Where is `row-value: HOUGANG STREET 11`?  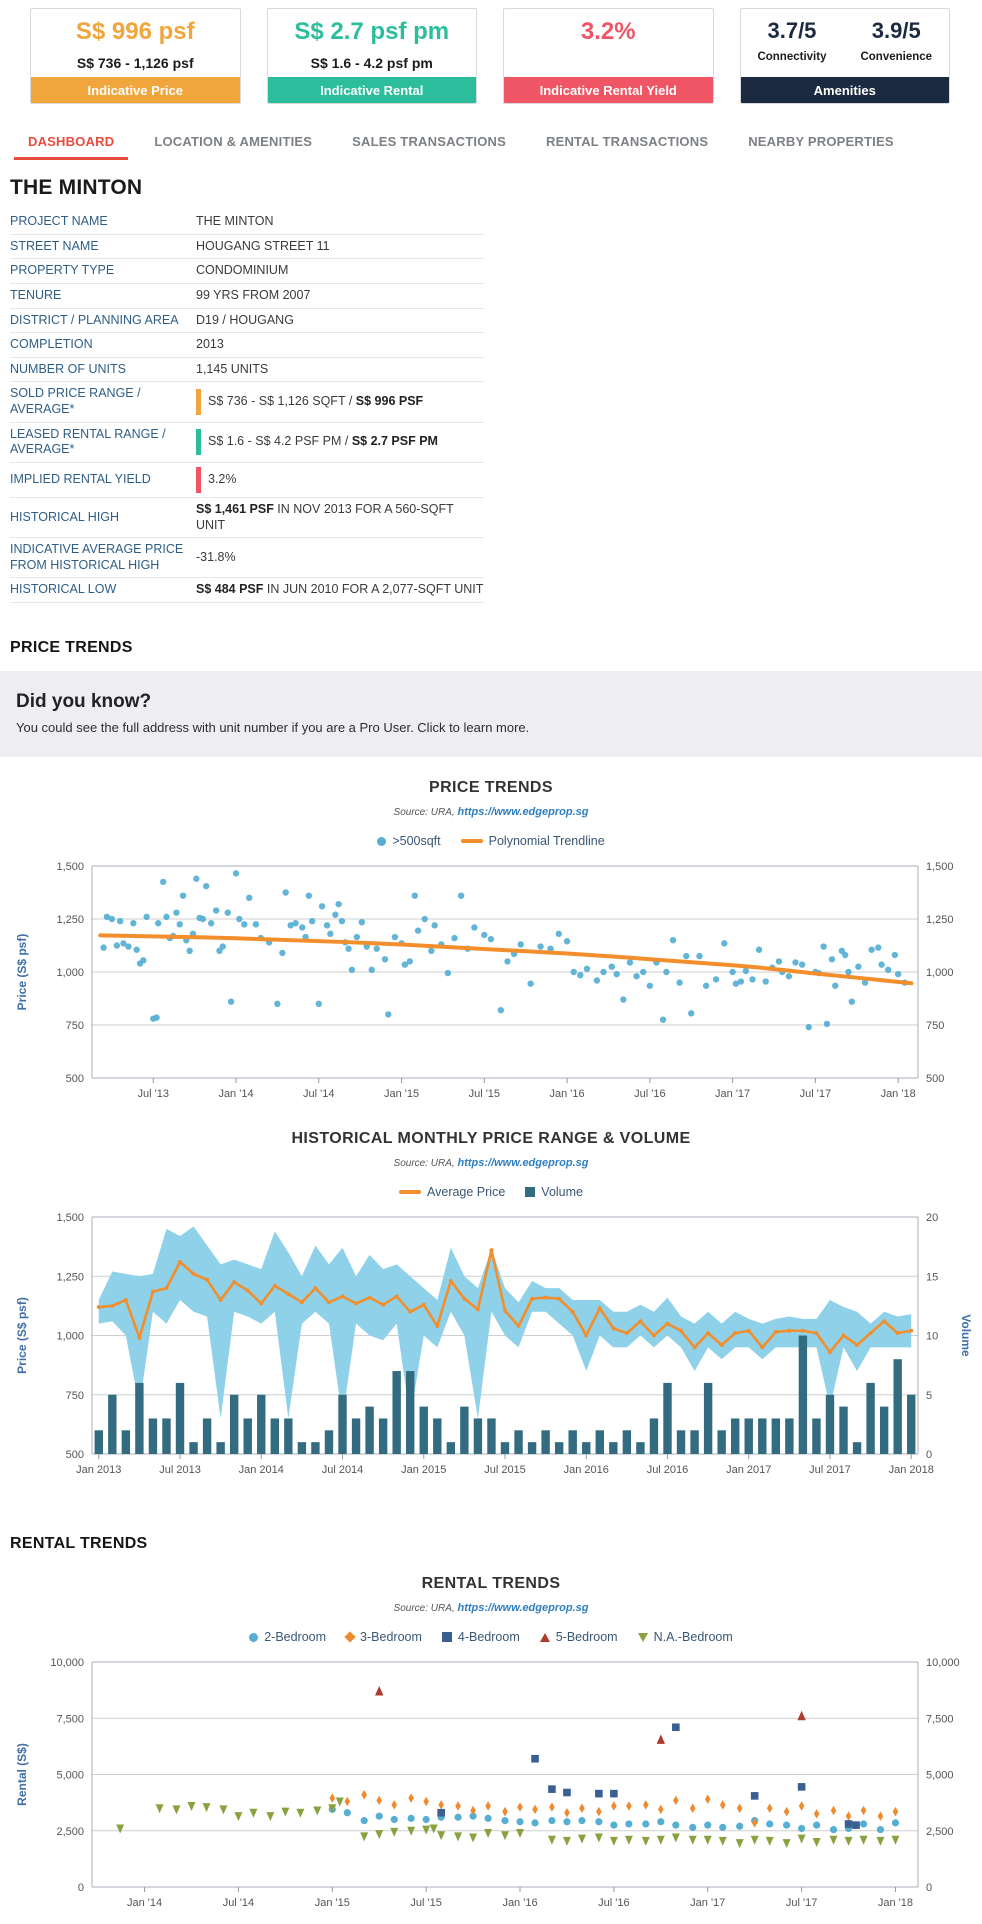
row-value: HOUGANG STREET 11 is located at coordinates (340, 247).